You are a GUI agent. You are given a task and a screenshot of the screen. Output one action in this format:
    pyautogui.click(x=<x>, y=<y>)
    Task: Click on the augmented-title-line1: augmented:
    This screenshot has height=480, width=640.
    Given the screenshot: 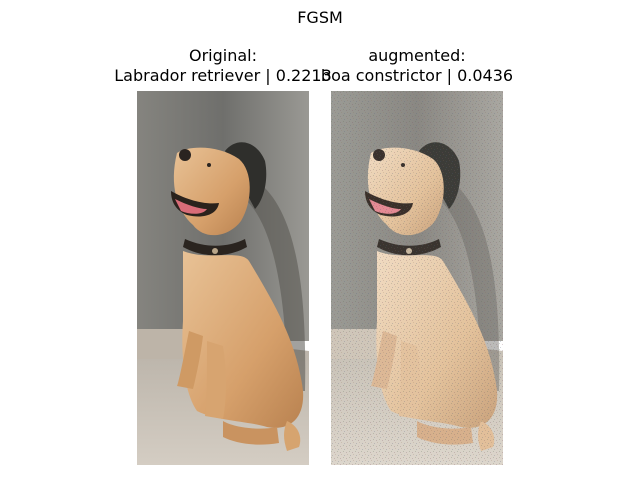 What is the action you would take?
    pyautogui.click(x=417, y=55)
    